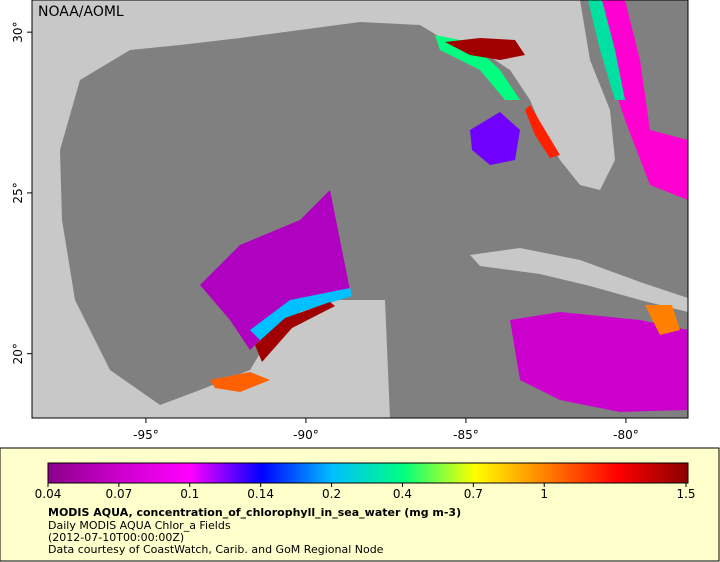 The width and height of the screenshot is (720, 562). Describe the element at coordinates (18, 353) in the screenshot. I see `lat-tick-label: 20°` at that location.